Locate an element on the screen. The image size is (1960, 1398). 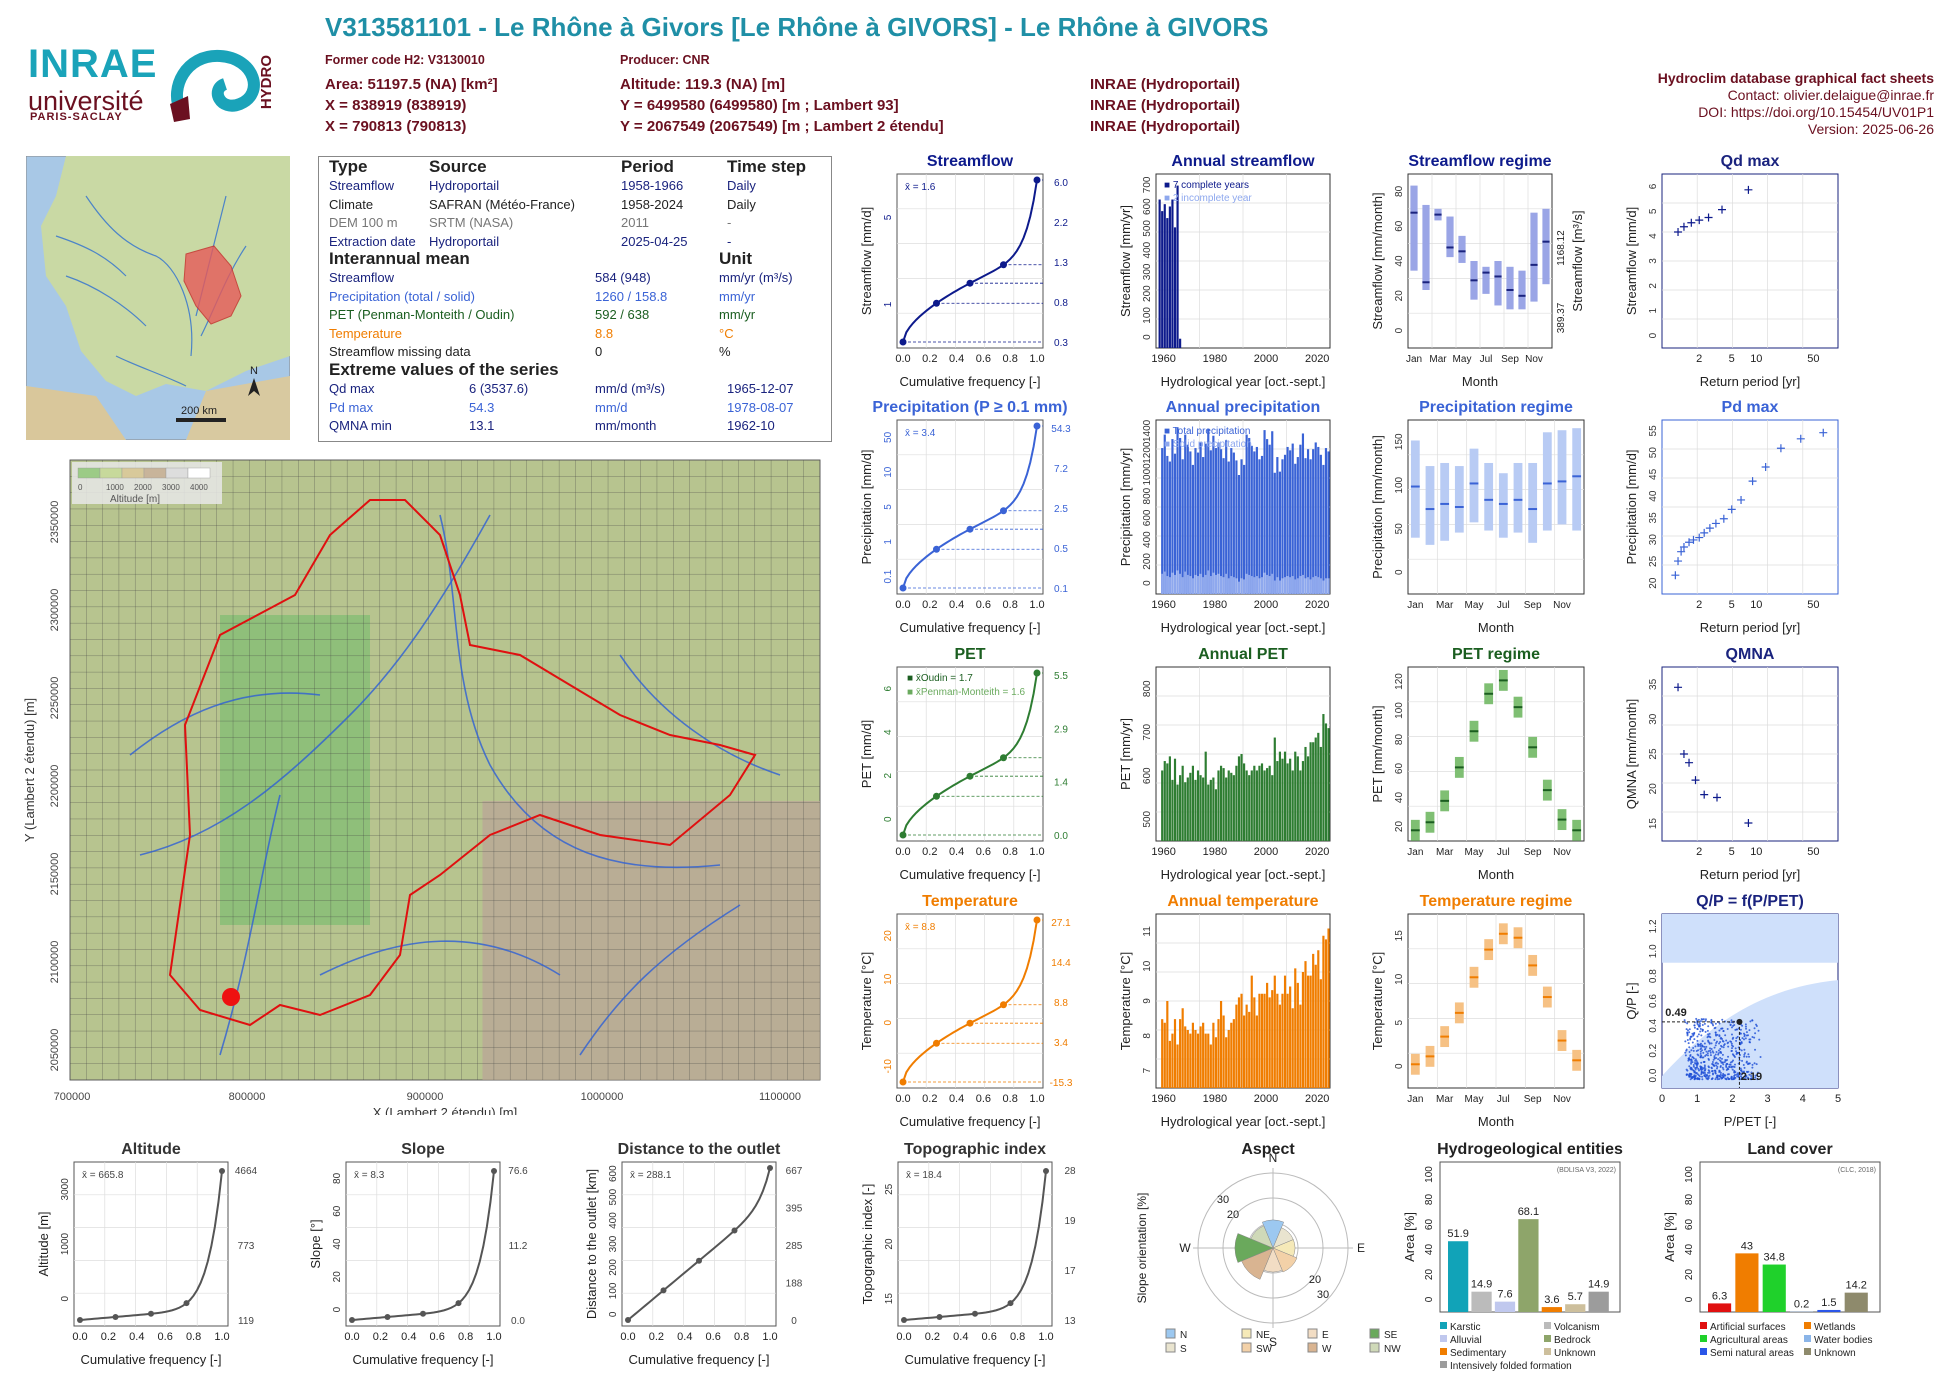
cumulative-curve is located at coordinates (970, 261).